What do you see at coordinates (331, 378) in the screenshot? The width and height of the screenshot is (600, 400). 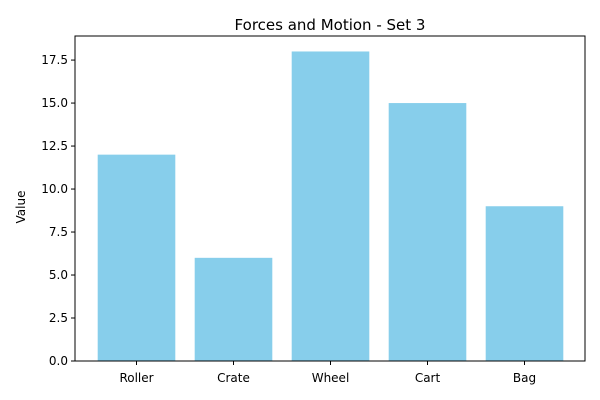 I see `x-tick-label: Wheel` at bounding box center [331, 378].